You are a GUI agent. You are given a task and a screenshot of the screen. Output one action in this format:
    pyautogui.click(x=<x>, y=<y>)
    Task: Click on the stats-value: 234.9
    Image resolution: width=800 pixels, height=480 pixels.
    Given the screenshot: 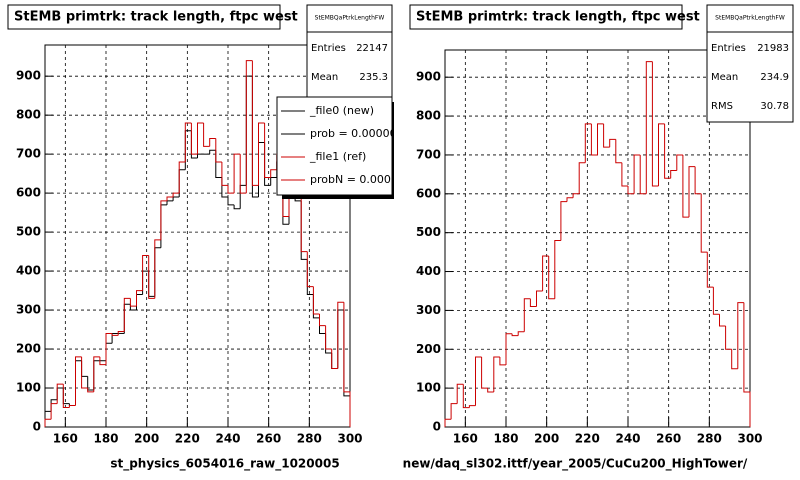 What is the action you would take?
    pyautogui.click(x=774, y=77)
    